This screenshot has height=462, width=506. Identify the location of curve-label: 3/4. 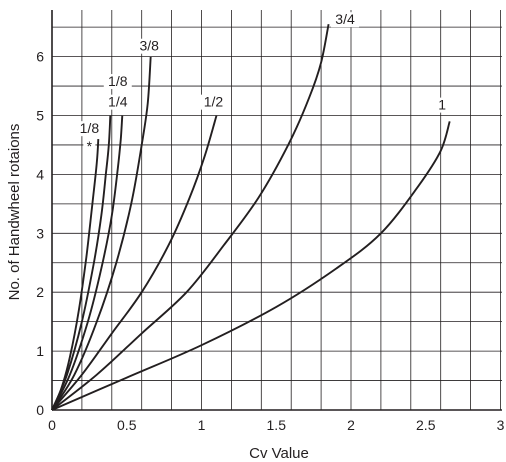
(345, 19).